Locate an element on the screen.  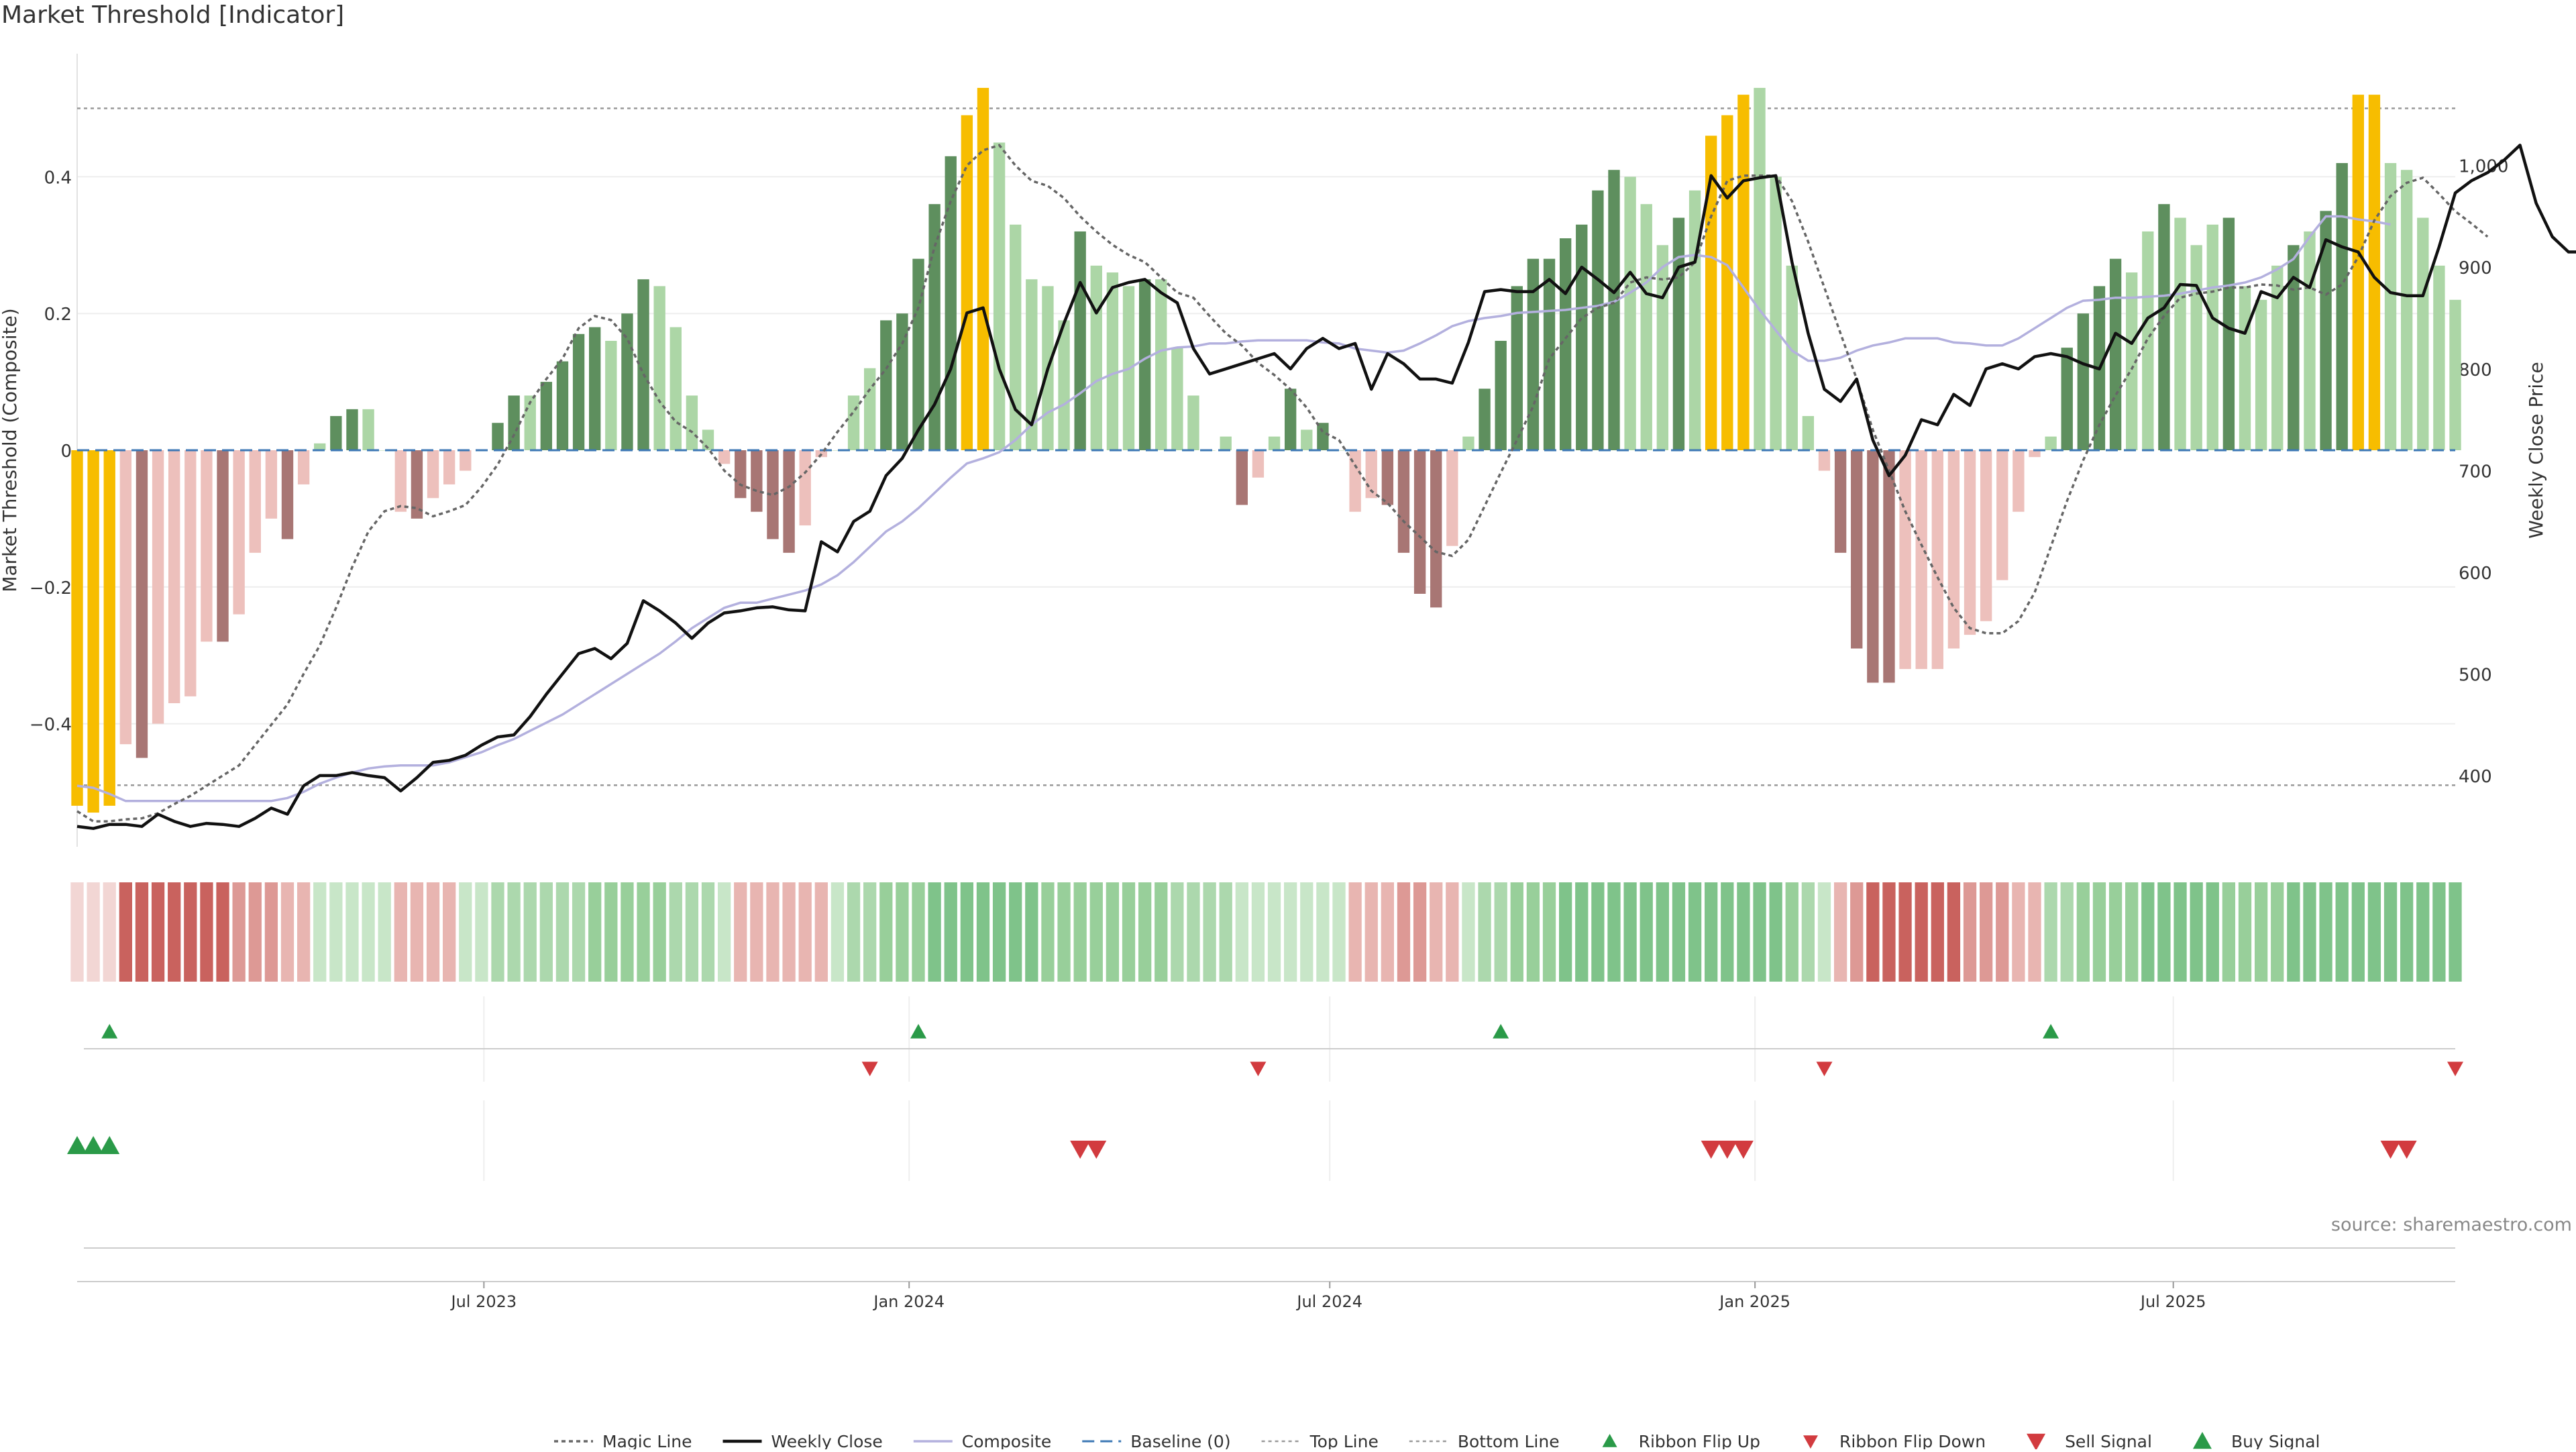
ribbon-flip-down-marker is located at coordinates (2455, 1068).